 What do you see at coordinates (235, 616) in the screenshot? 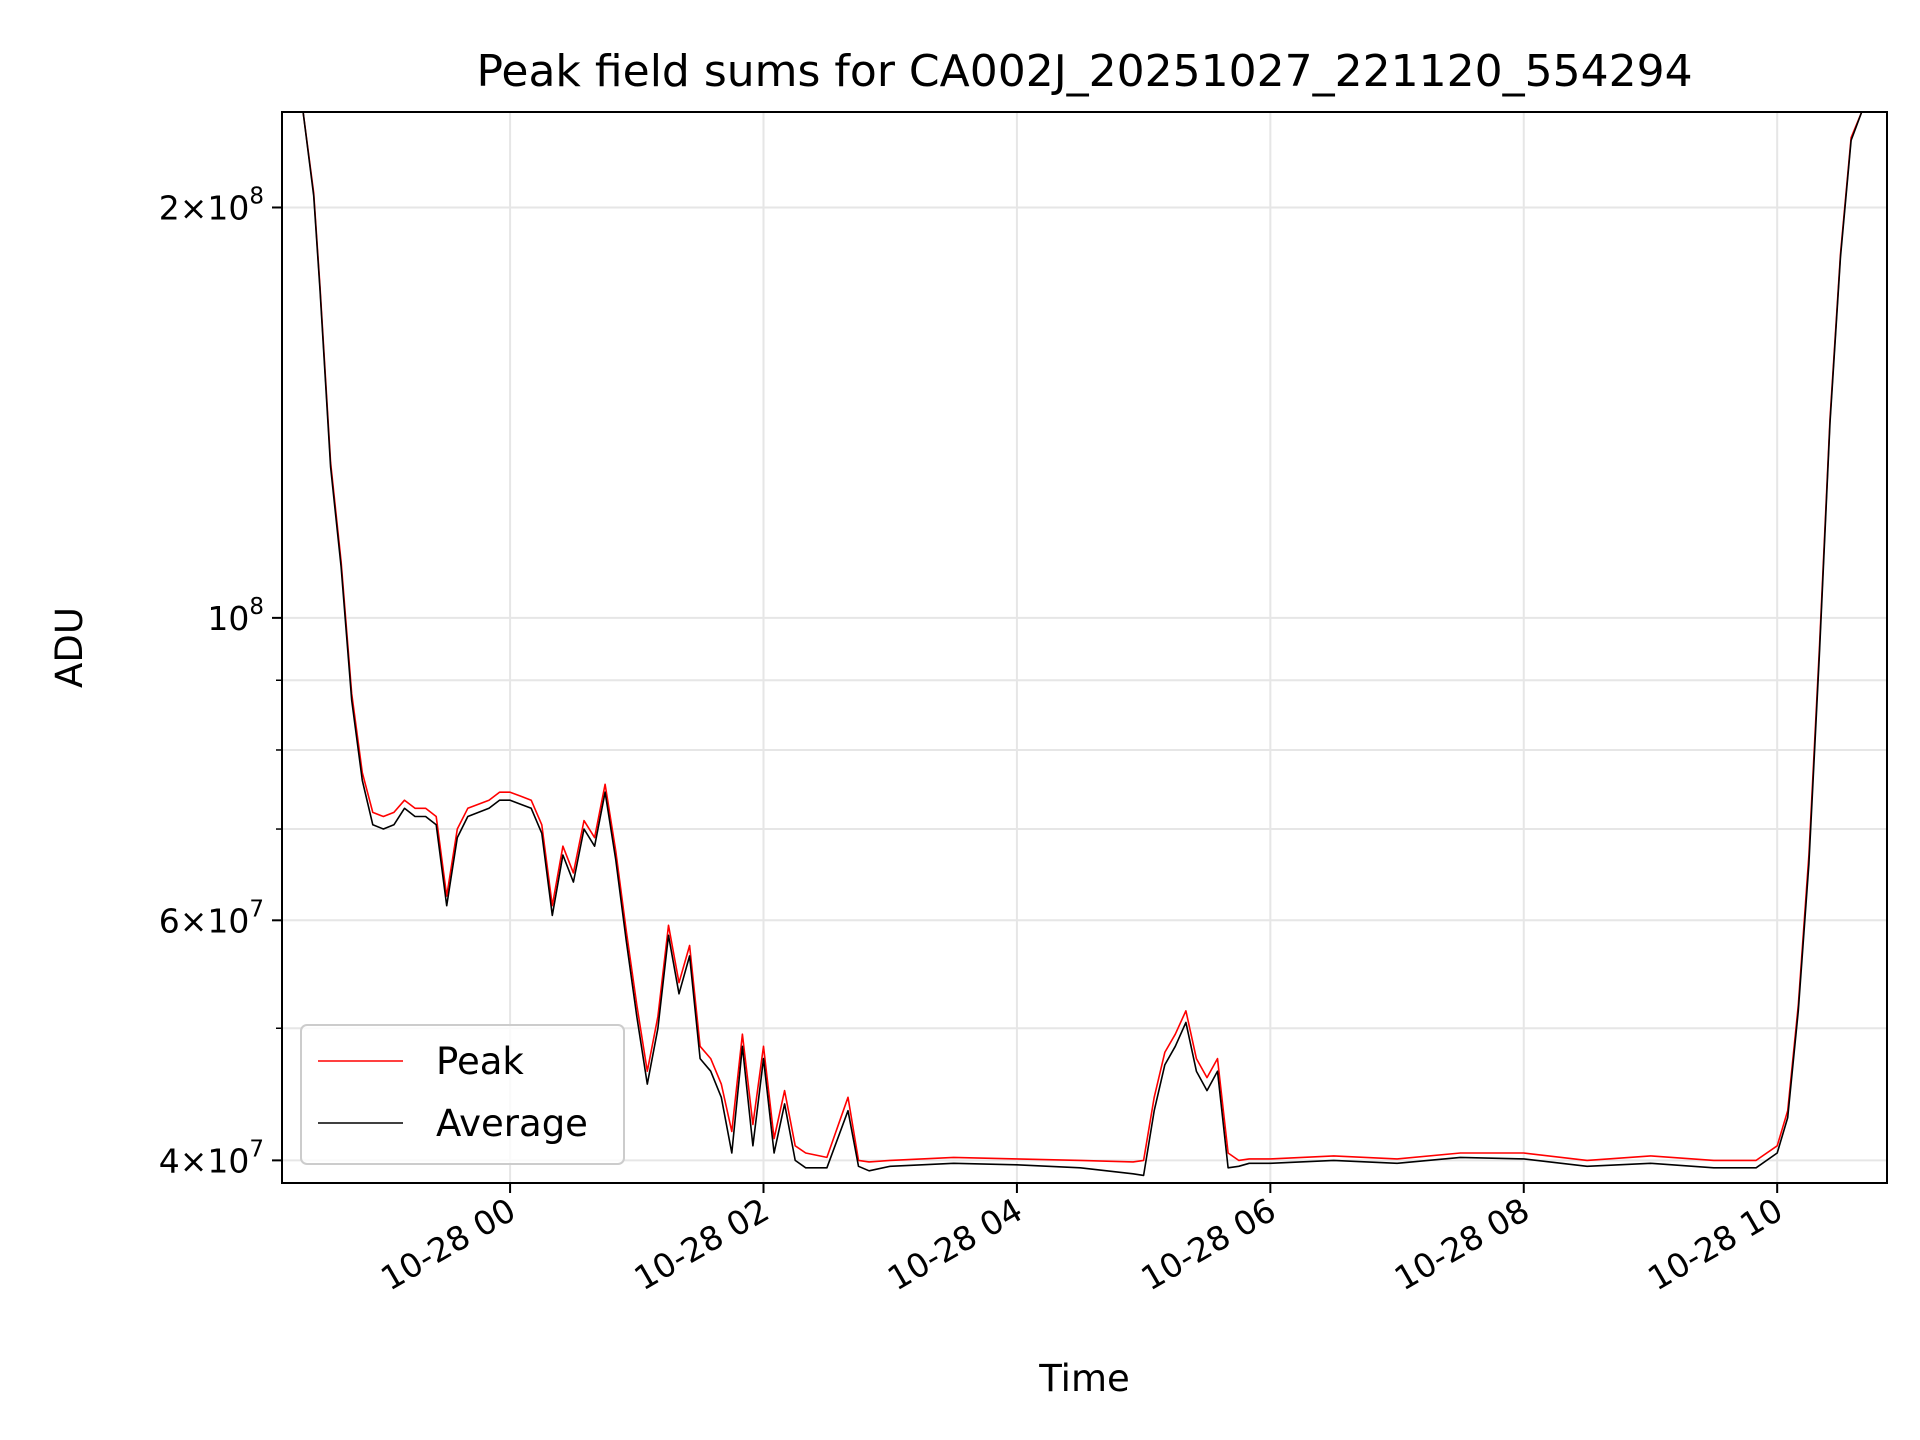
I see `y-tick-label: 108` at bounding box center [235, 616].